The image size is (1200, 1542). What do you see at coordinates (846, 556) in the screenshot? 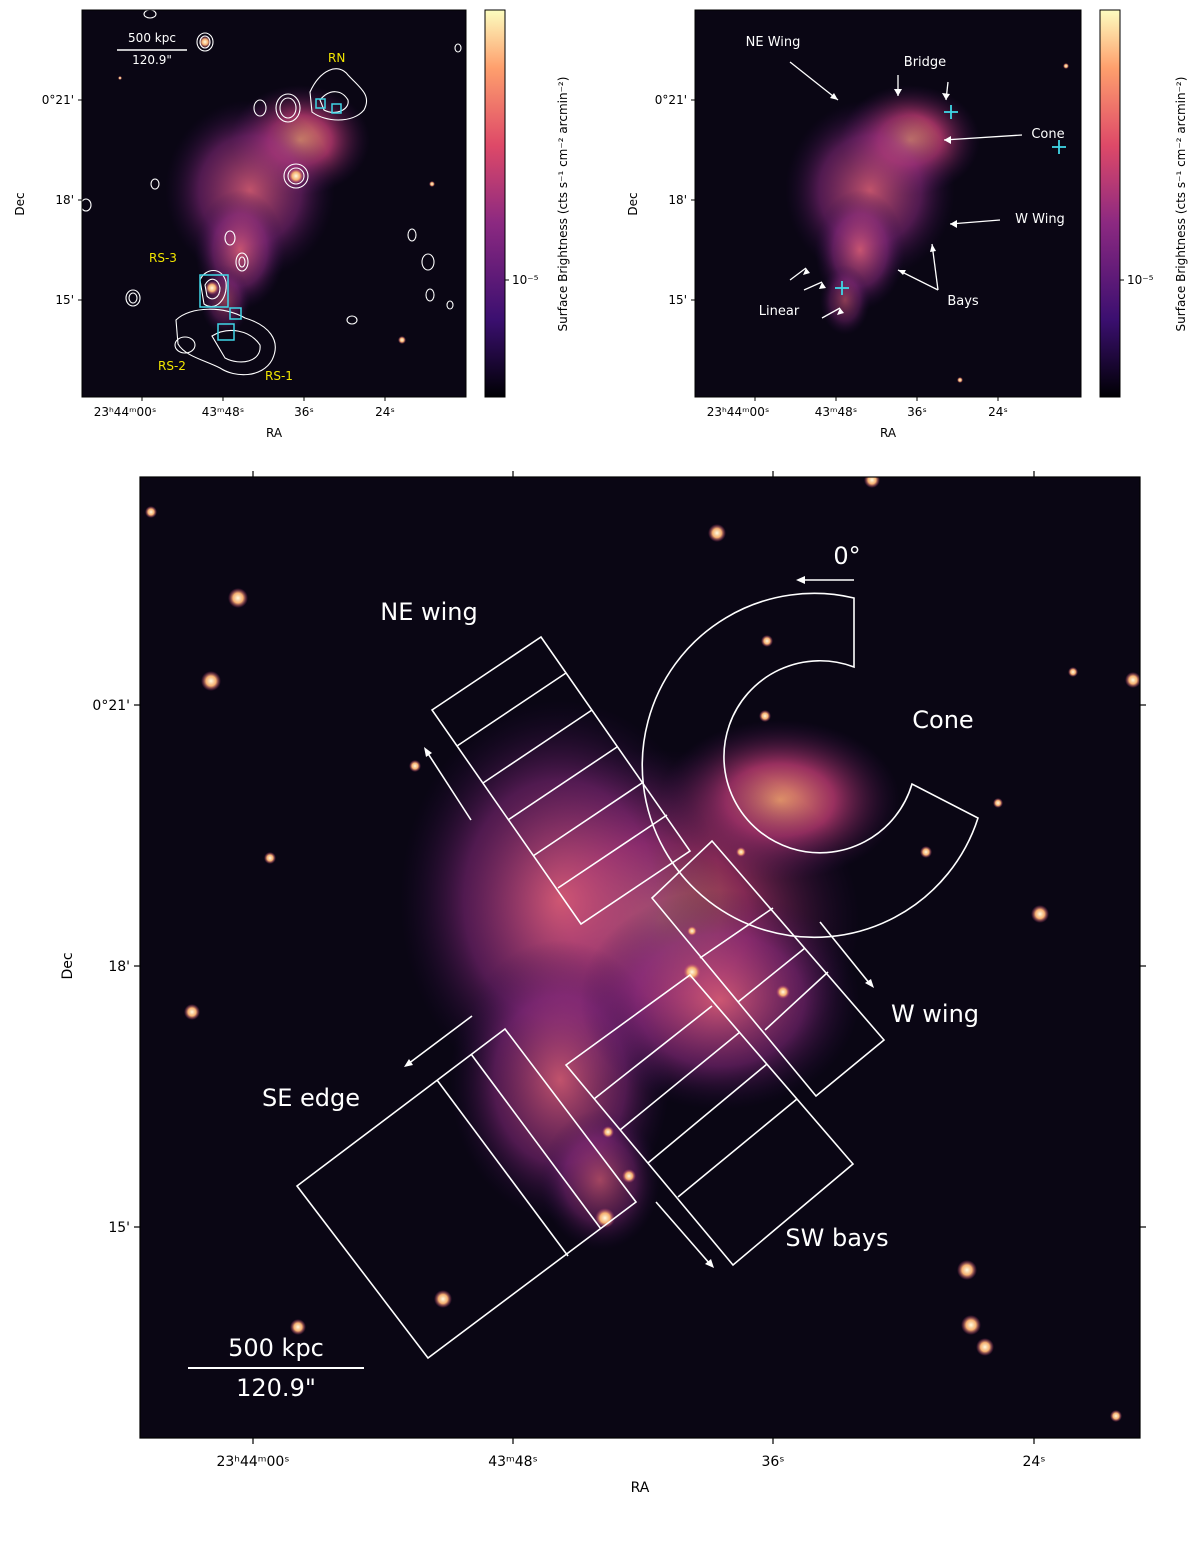
I see `label-angle: 0°` at bounding box center [846, 556].